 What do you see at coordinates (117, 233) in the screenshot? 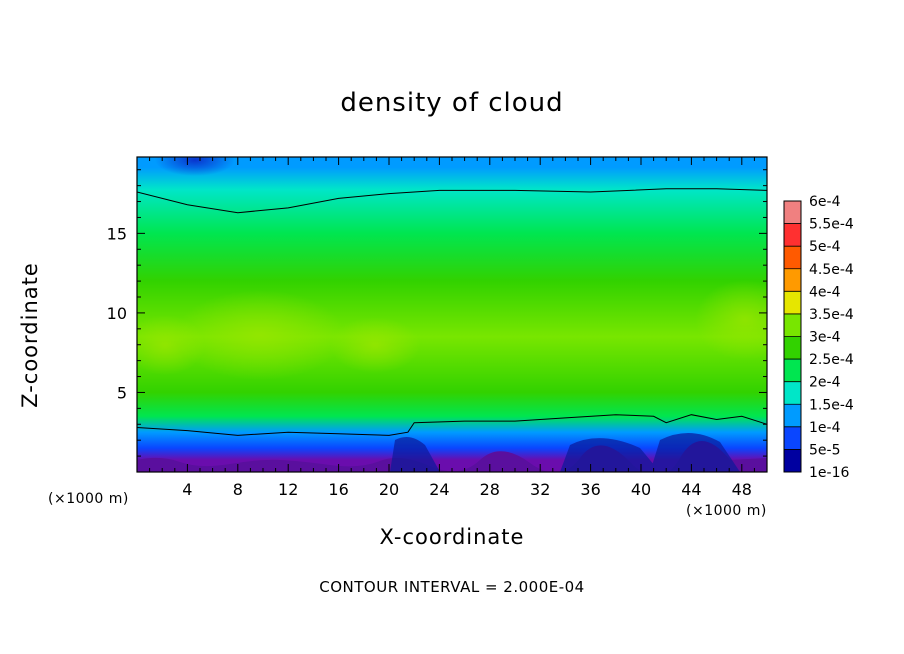
I see `y-tick-label: 15` at bounding box center [117, 233].